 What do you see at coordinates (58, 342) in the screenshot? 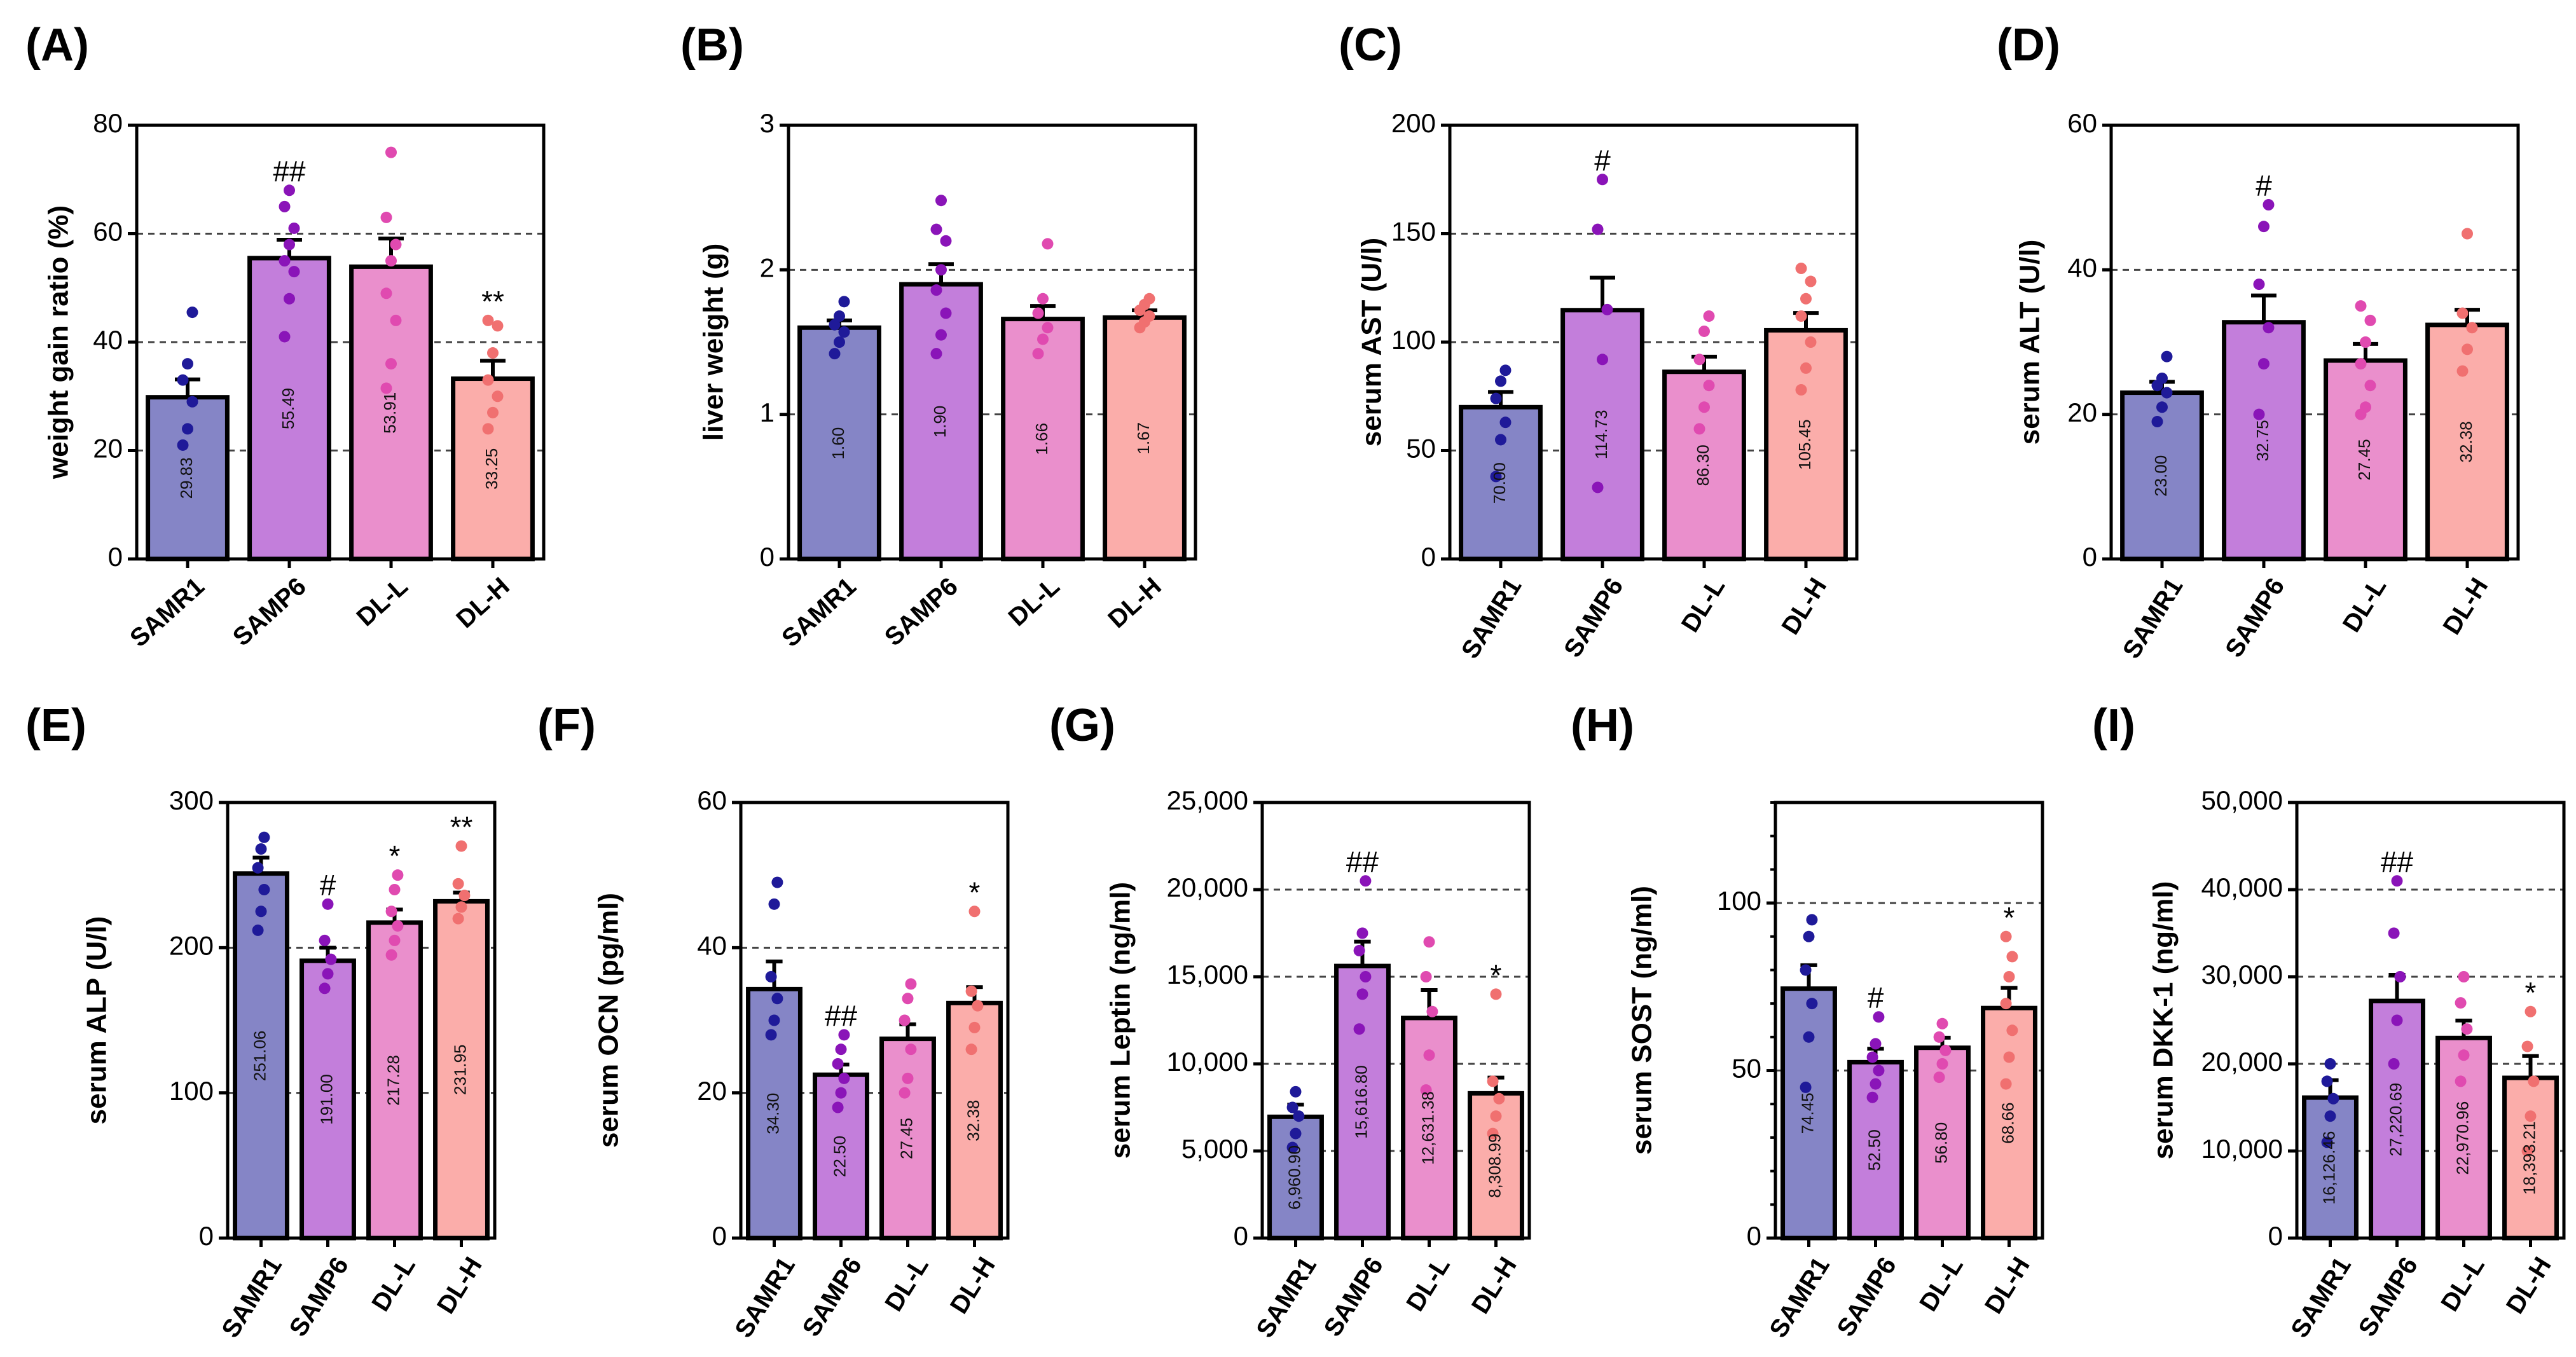
I see `y-axis-label: weight gain ratio (%)` at bounding box center [58, 342].